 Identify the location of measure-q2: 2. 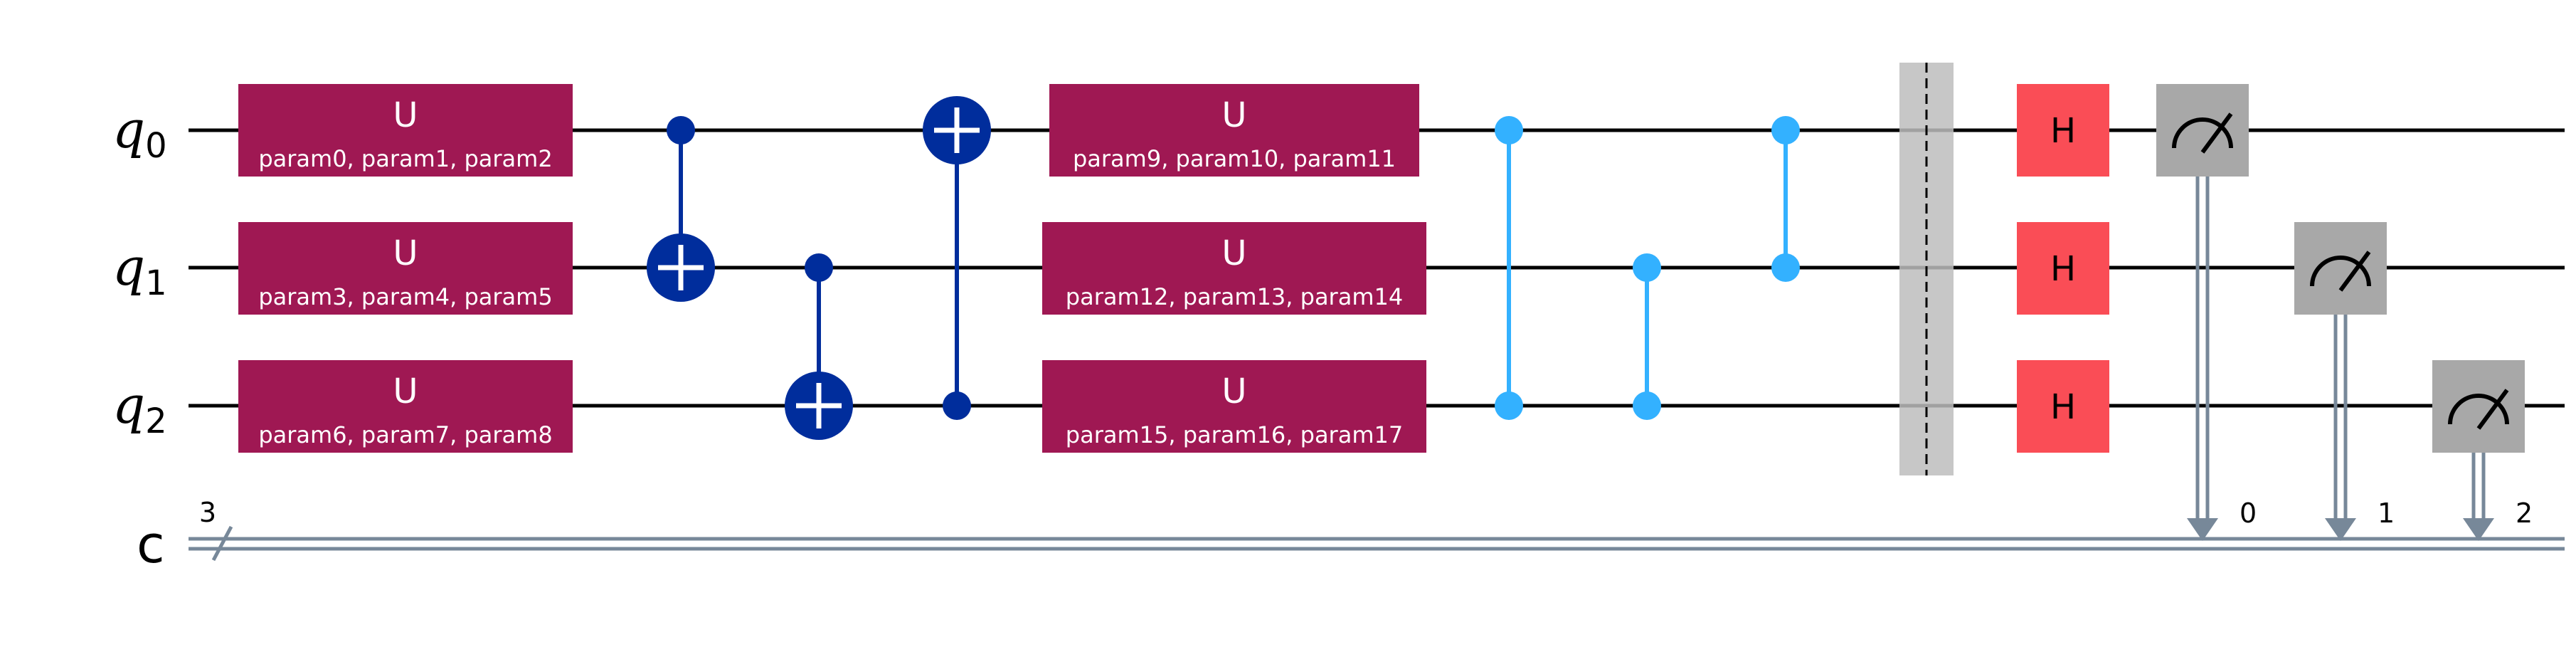
(2482, 450).